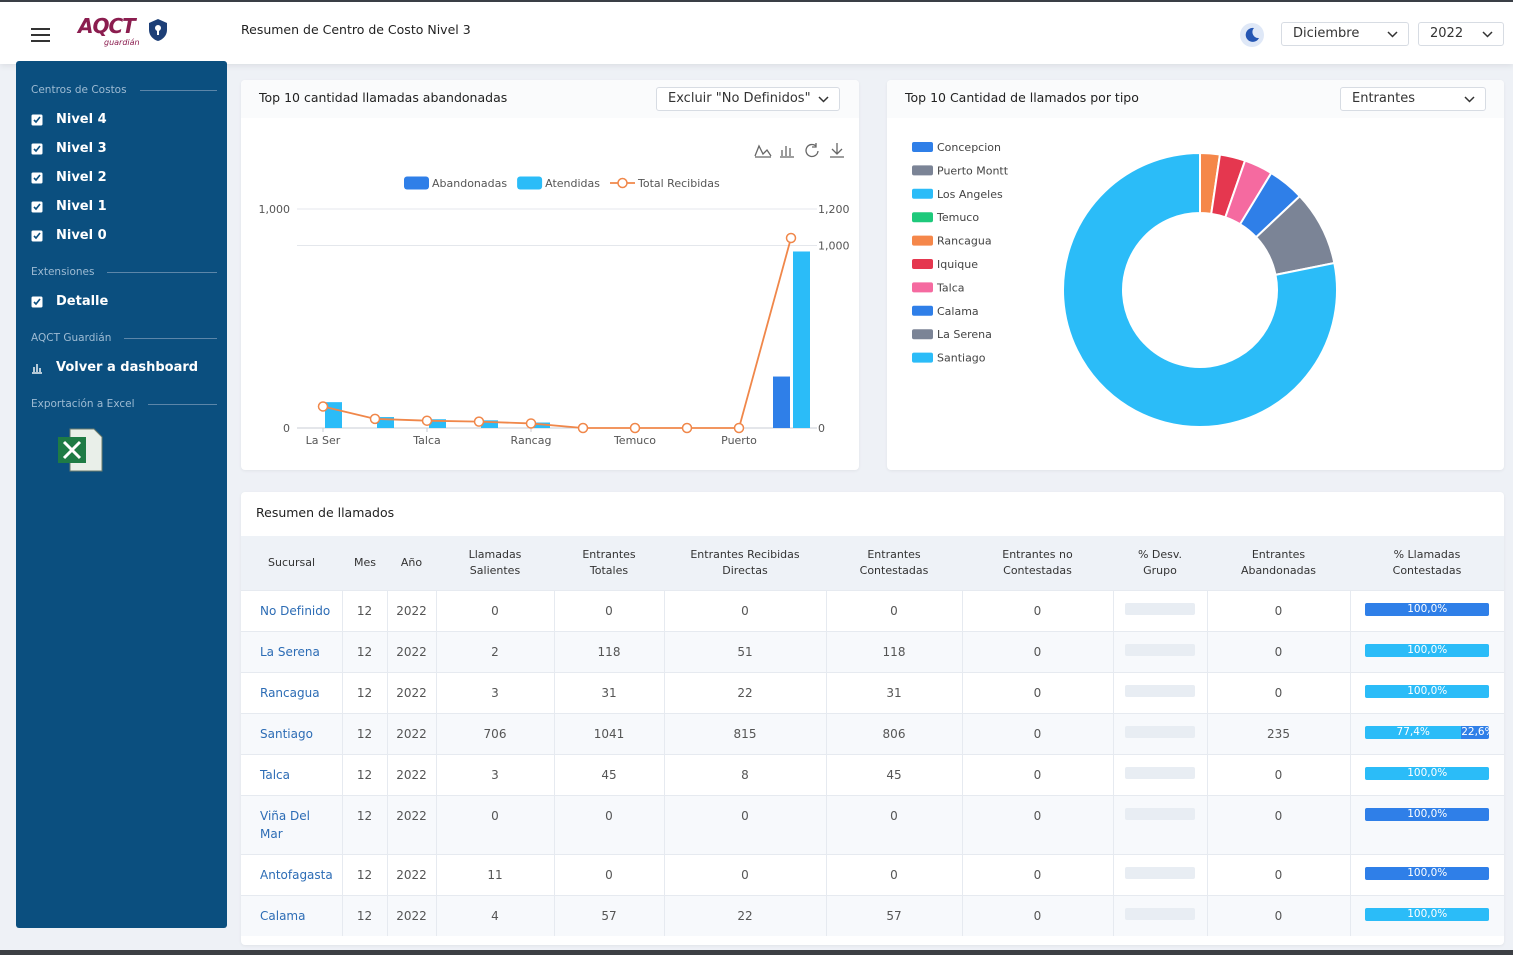 This screenshot has height=955, width=1513. I want to click on x-tick-label: La Ser, so click(323, 440).